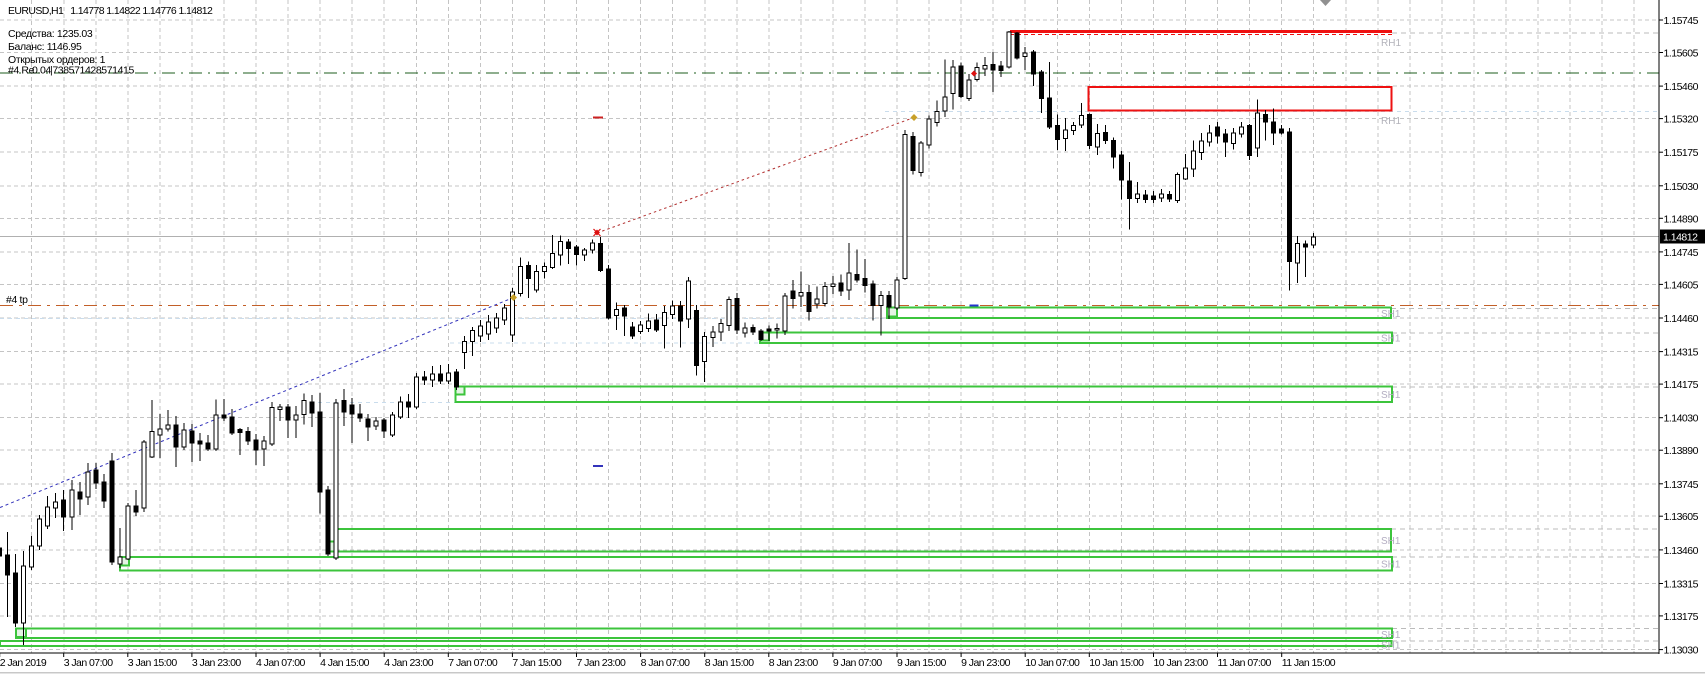  I want to click on svg-text: Открытых ордеров: 1, so click(57, 60).